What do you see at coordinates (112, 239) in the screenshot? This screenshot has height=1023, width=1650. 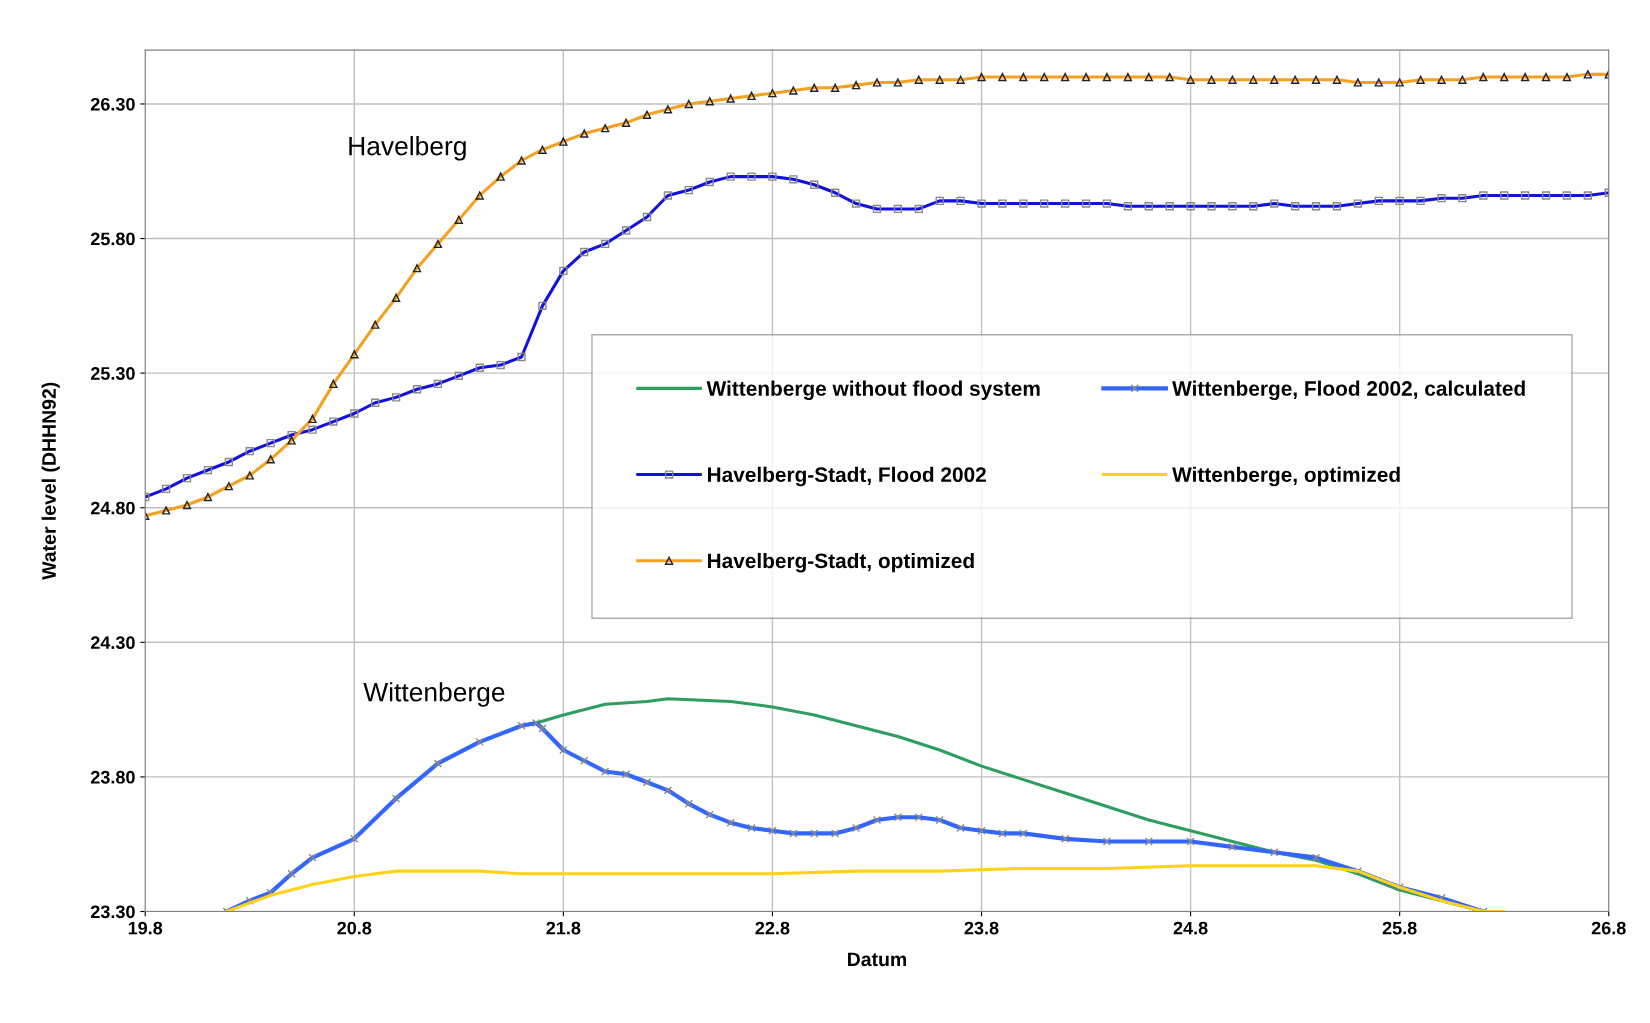 I see `y-tick-label: 25.80` at bounding box center [112, 239].